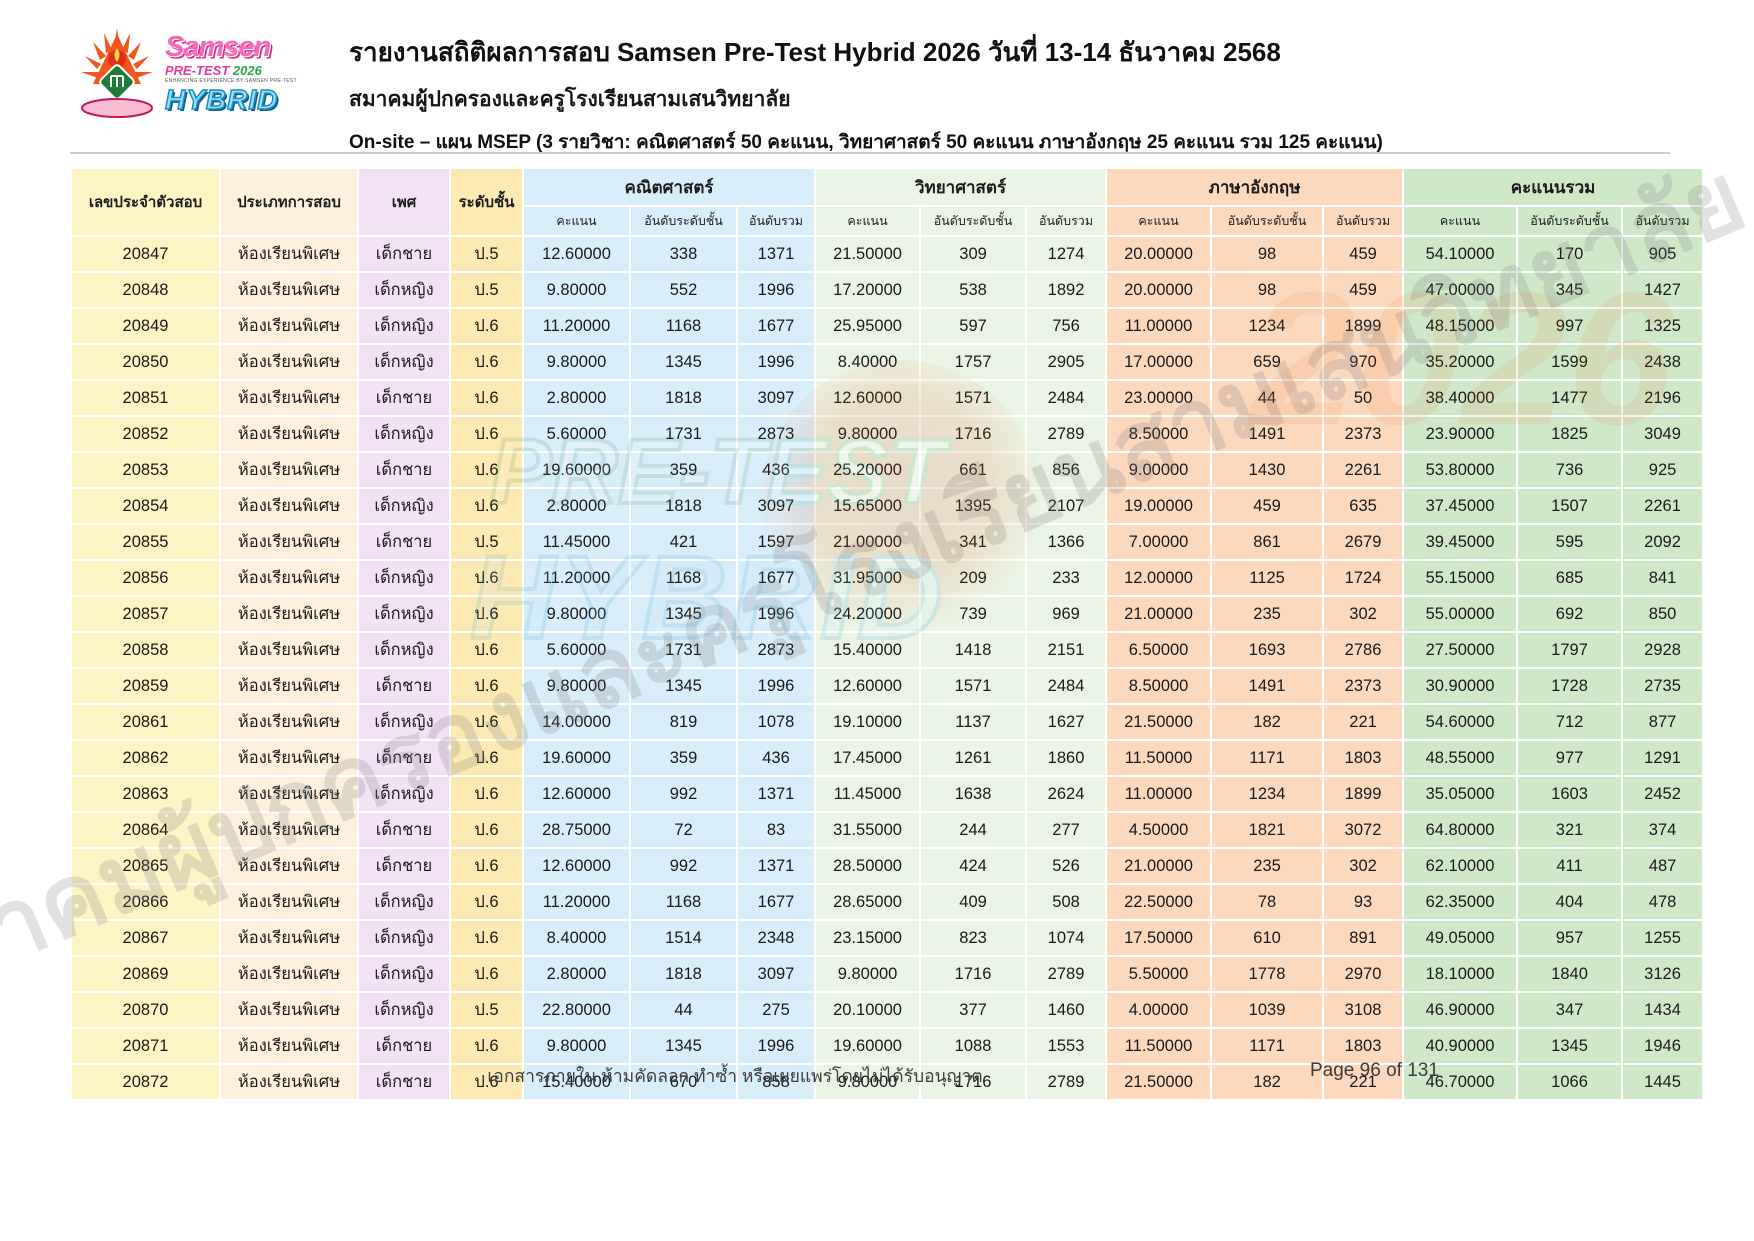  What do you see at coordinates (1363, 290) in the screenshot?
I see `english-overall-rank-cell: 459` at bounding box center [1363, 290].